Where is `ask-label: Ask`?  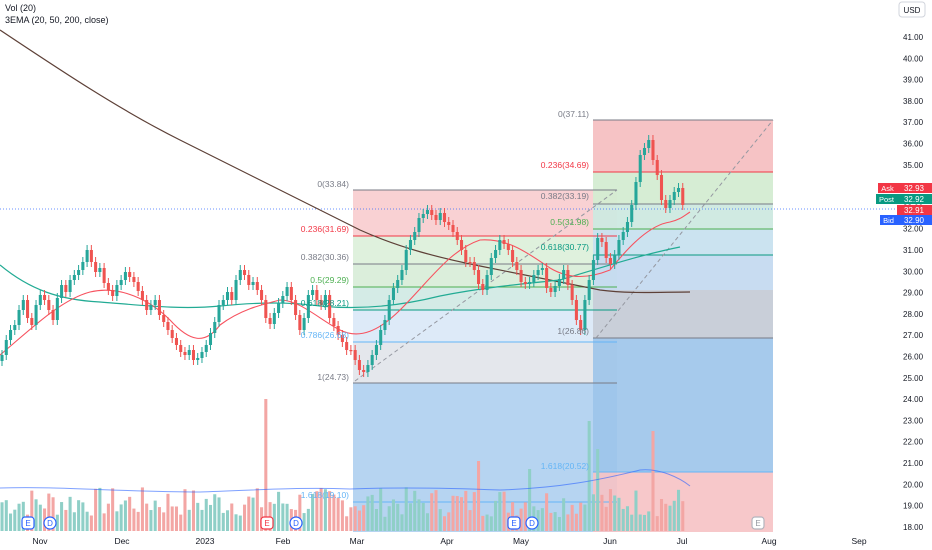 ask-label: Ask is located at coordinates (887, 188).